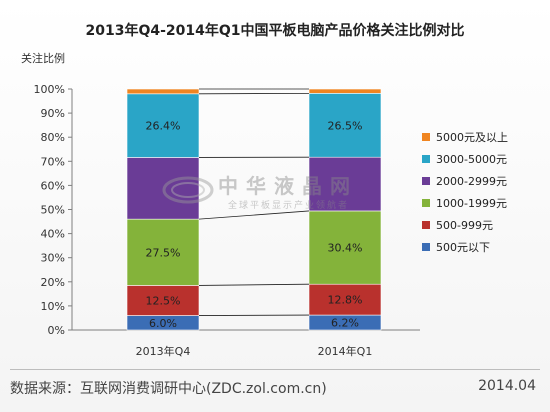 The image size is (550, 412). I want to click on data-label: 30.4%, so click(345, 248).